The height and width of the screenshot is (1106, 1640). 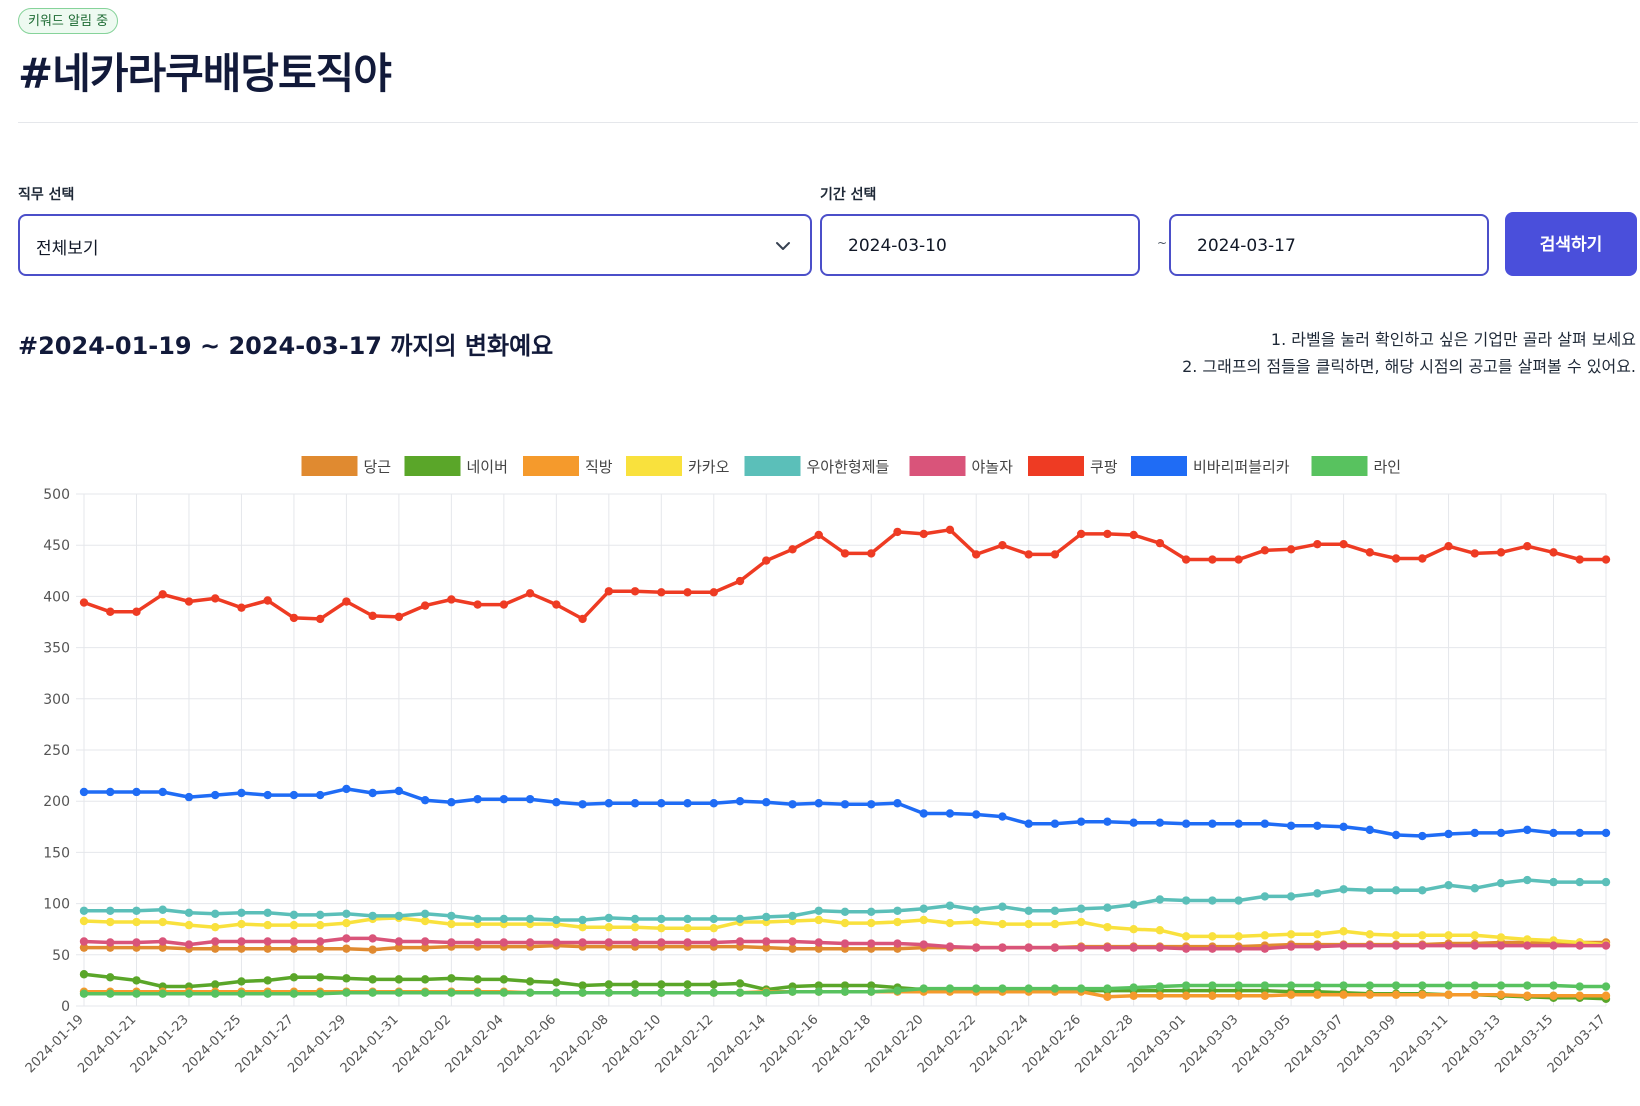 What do you see at coordinates (709, 467) in the screenshot?
I see `legend-label-카카오: 카카오` at bounding box center [709, 467].